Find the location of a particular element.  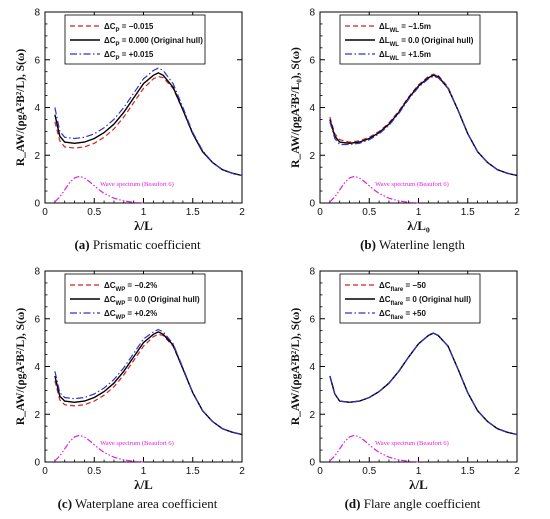

caption-b: (b) Waterline length is located at coordinates (412, 245).